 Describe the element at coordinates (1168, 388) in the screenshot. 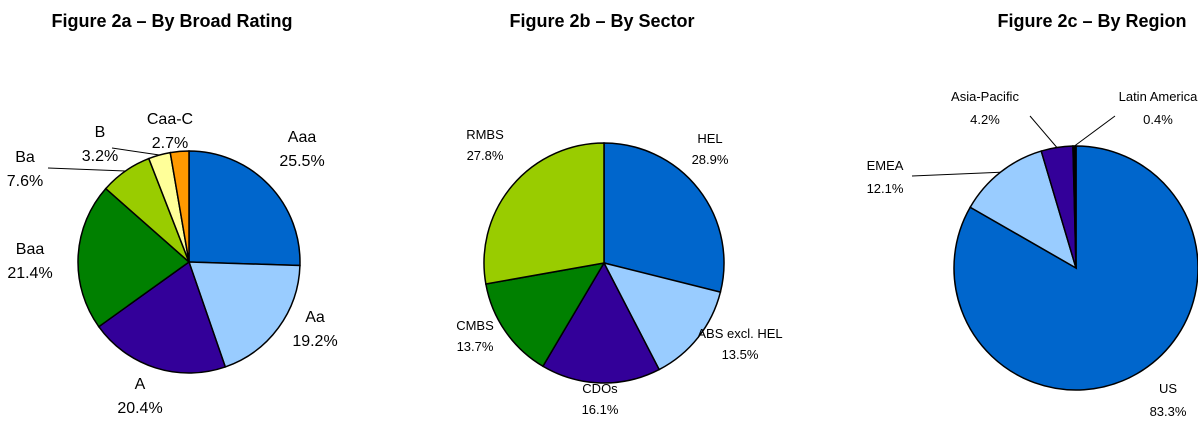

I see `slice-label: US` at that location.